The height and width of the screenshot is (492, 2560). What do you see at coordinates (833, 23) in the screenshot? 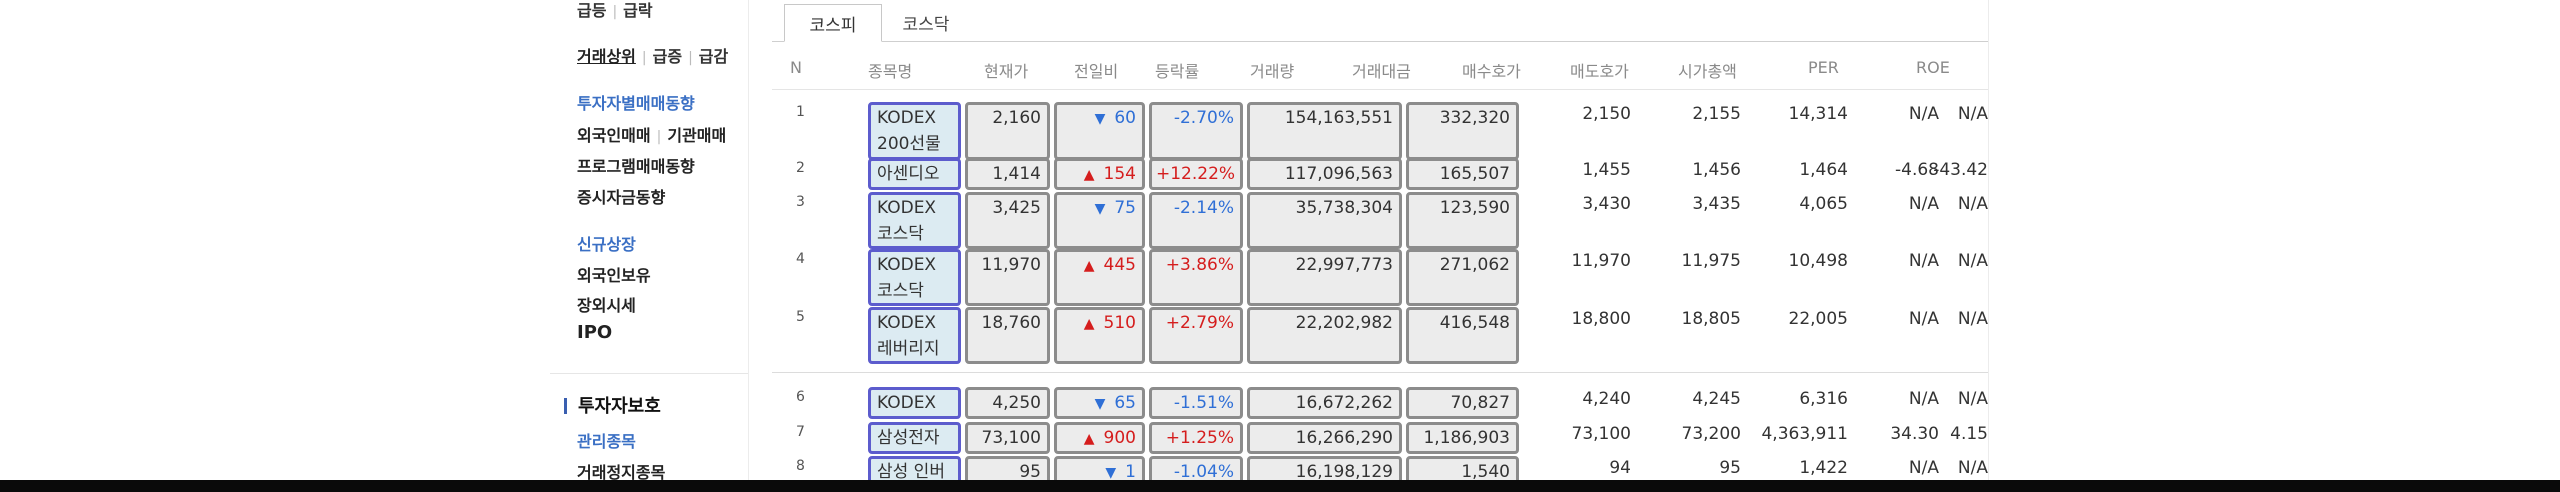
I see `tab-kospi: 코스피` at bounding box center [833, 23].